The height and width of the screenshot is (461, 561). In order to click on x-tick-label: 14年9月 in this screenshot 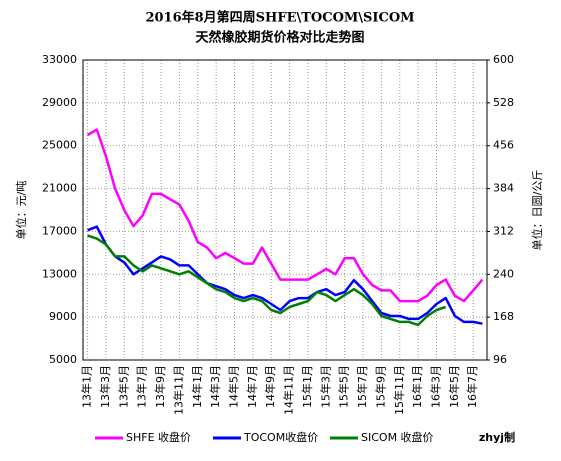, I will do `click(270, 386)`.